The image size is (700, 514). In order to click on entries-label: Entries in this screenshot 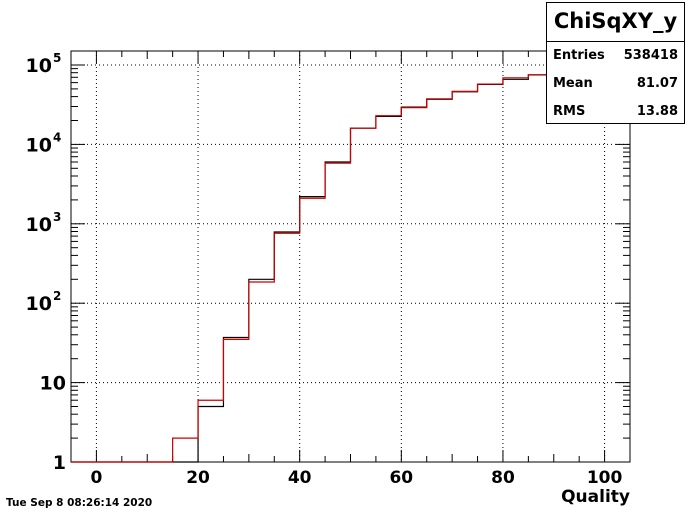, I will do `click(579, 55)`.